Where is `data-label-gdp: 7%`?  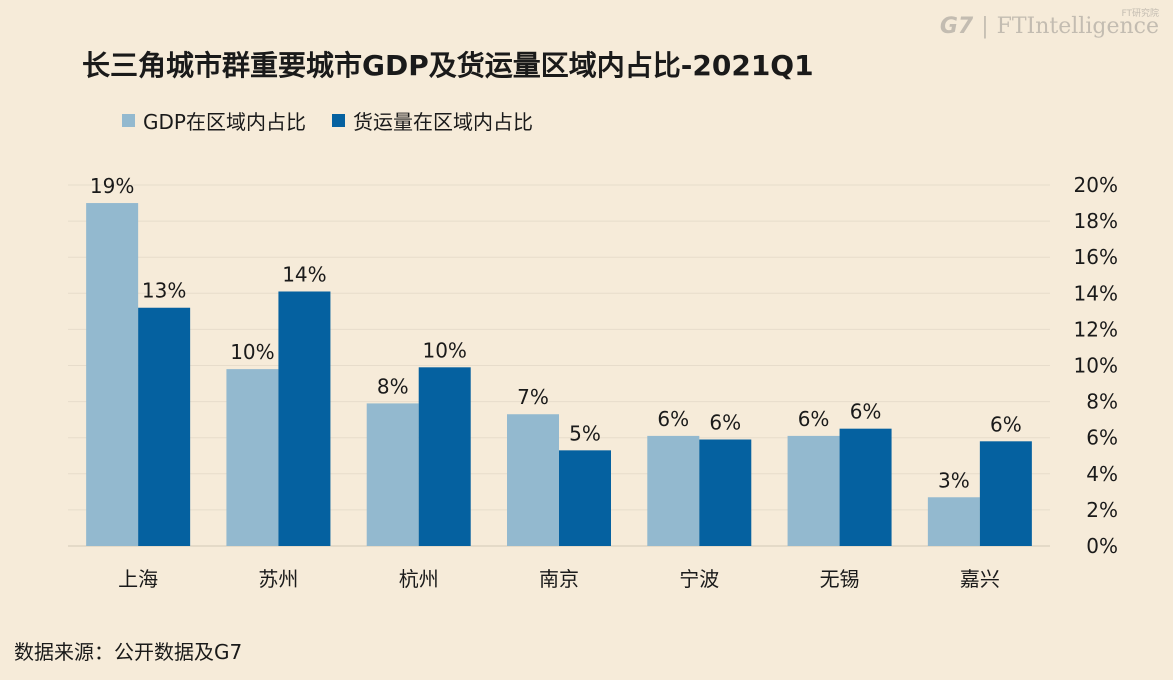
data-label-gdp: 7% is located at coordinates (533, 397).